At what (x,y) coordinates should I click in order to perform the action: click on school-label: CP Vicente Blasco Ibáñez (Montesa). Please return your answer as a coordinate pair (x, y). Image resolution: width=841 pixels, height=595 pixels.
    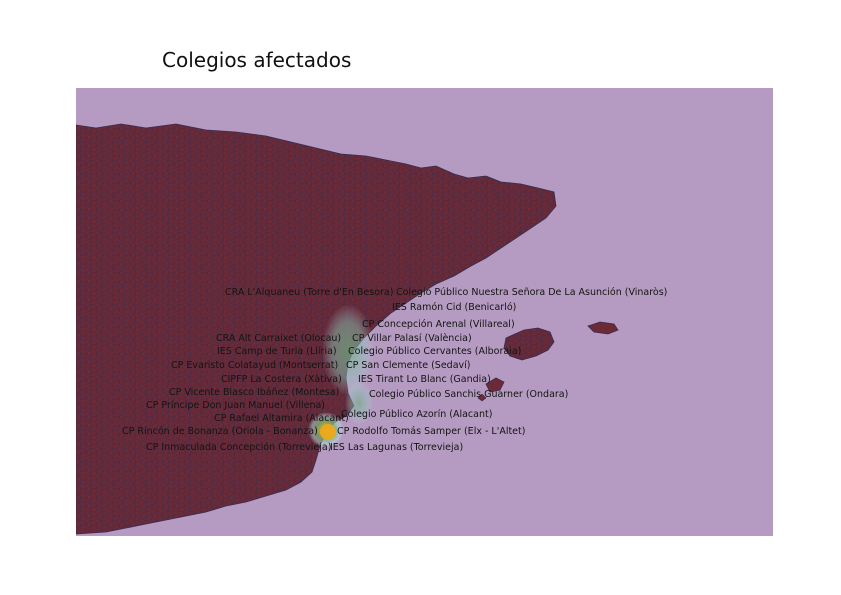
    Looking at the image, I should click on (254, 392).